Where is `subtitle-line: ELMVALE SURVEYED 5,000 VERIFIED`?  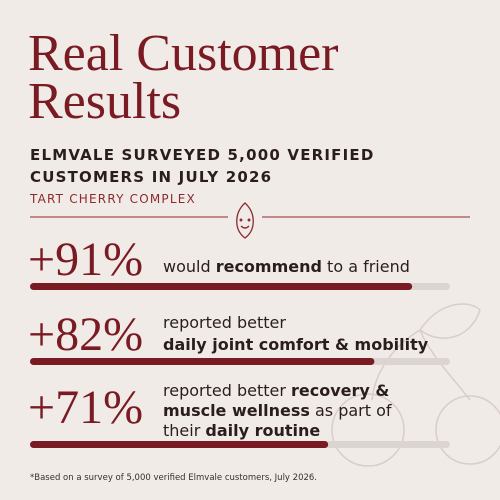
subtitle-line: ELMVALE SURVEYED 5,000 VERIFIED is located at coordinates (202, 155).